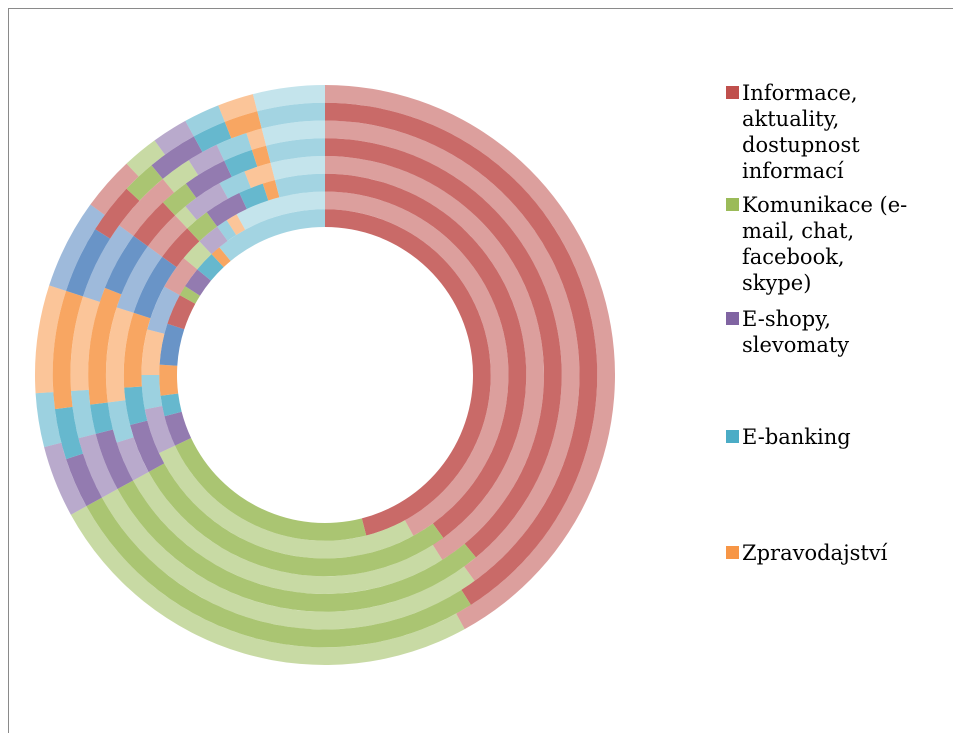 The width and height of the screenshot is (953, 733). Describe the element at coordinates (796, 437) in the screenshot. I see `legend-label: E-banking` at that location.